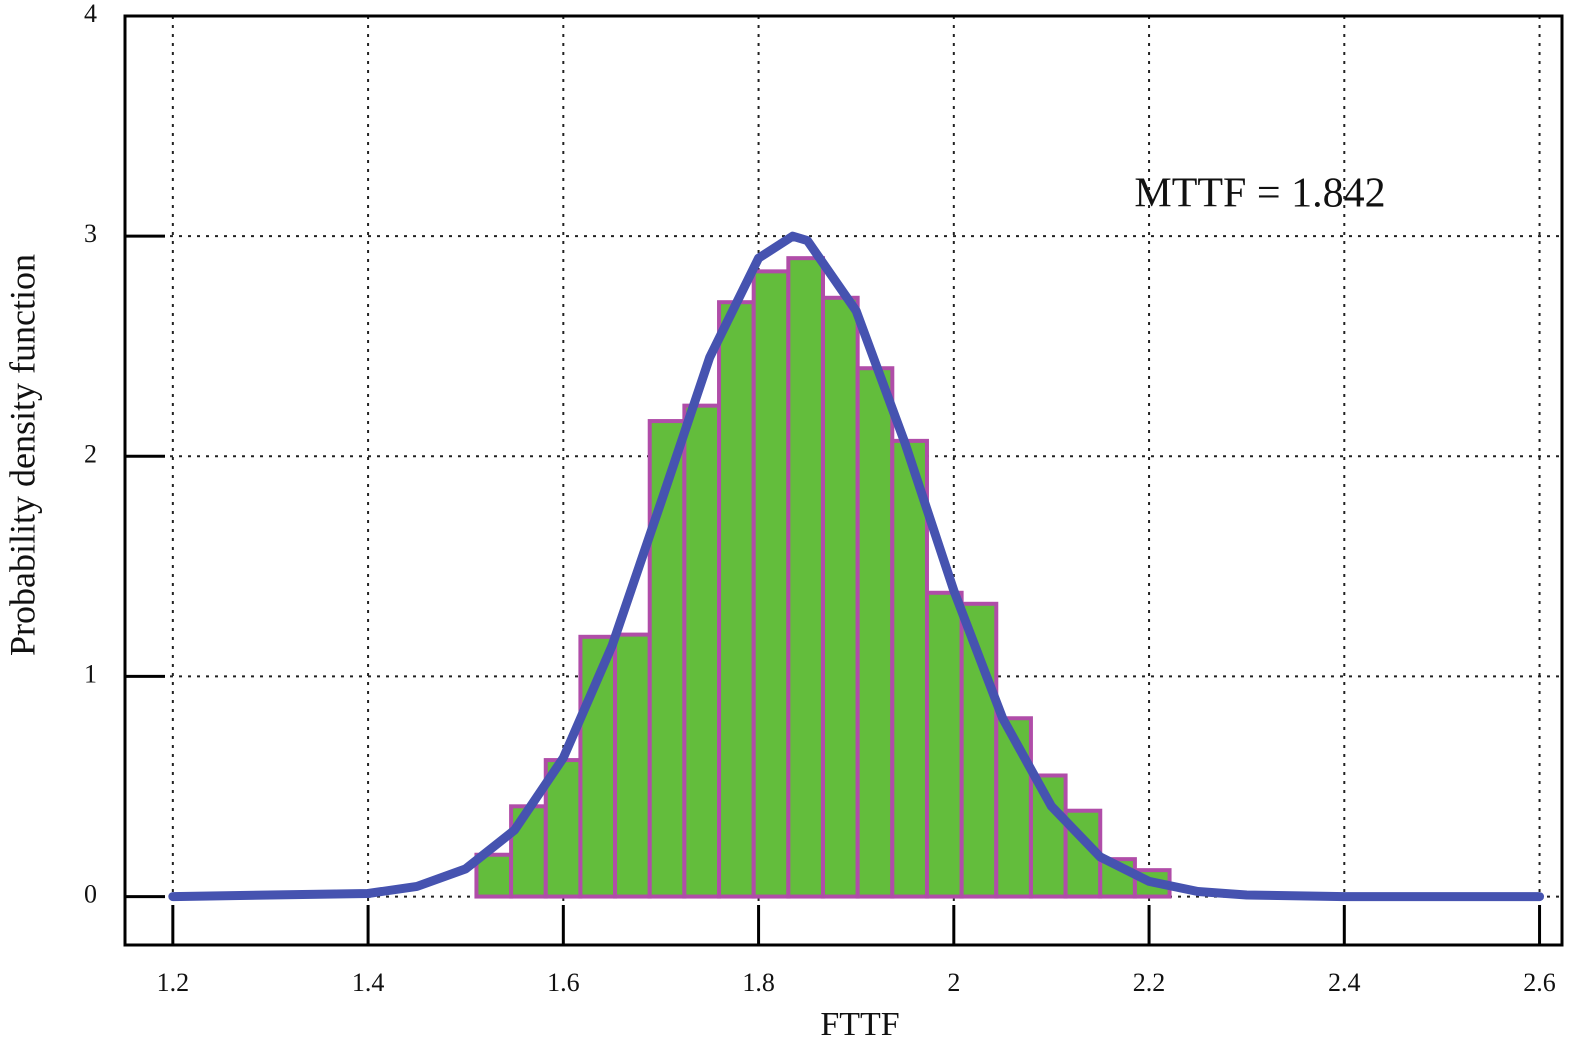 Image resolution: width=1577 pixels, height=1050 pixels. I want to click on x-tick-label: 2.6, so click(1539, 982).